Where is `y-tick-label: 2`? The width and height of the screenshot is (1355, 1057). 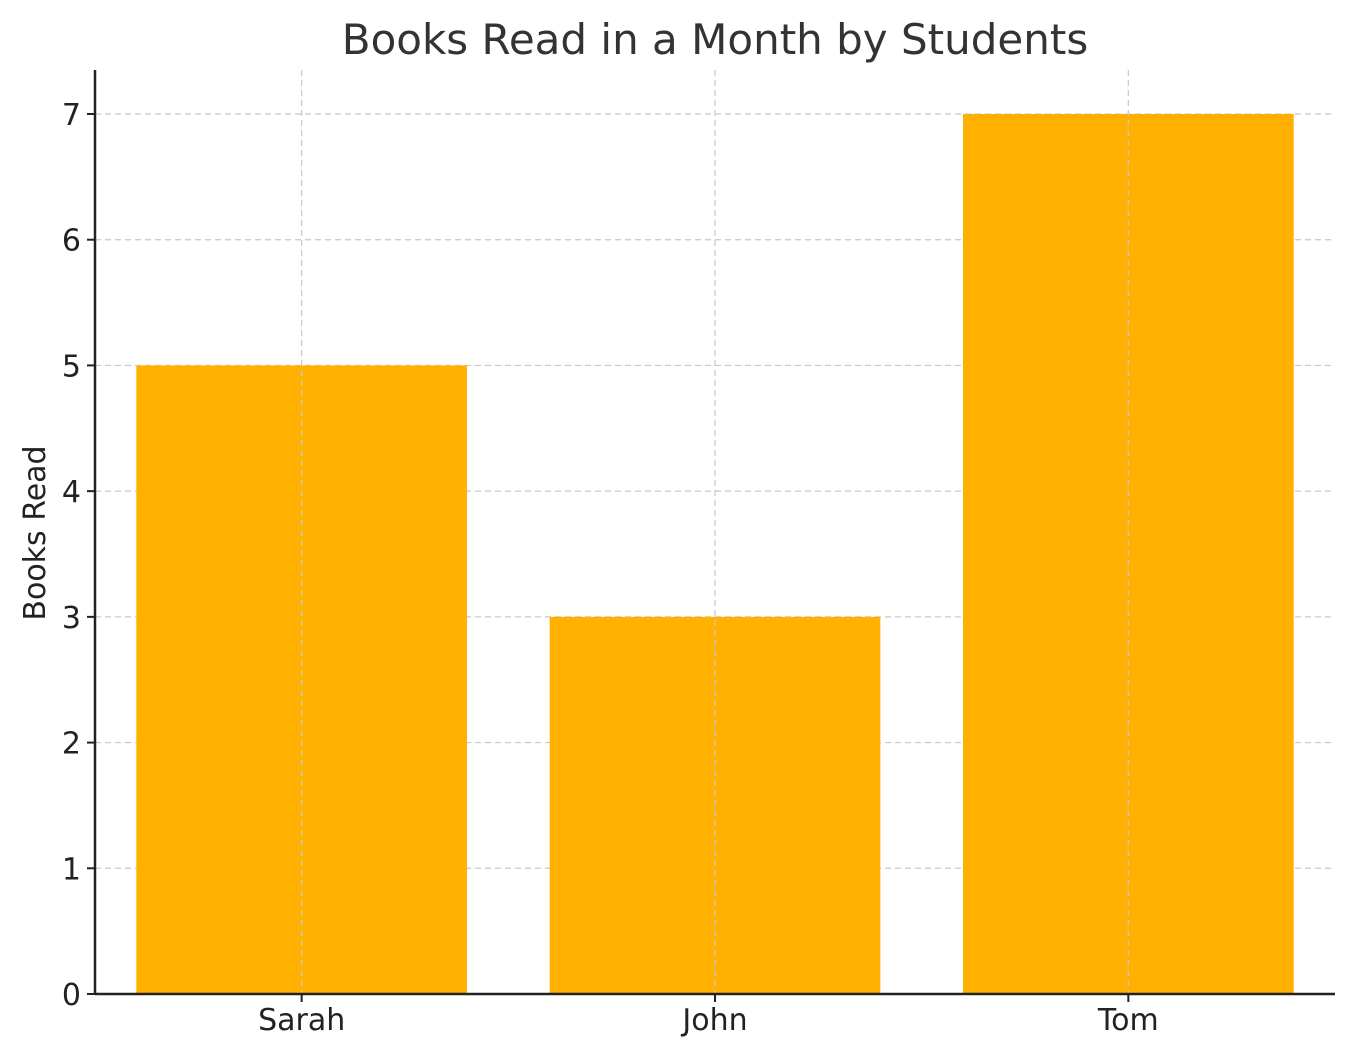
y-tick-label: 2 is located at coordinates (71, 744).